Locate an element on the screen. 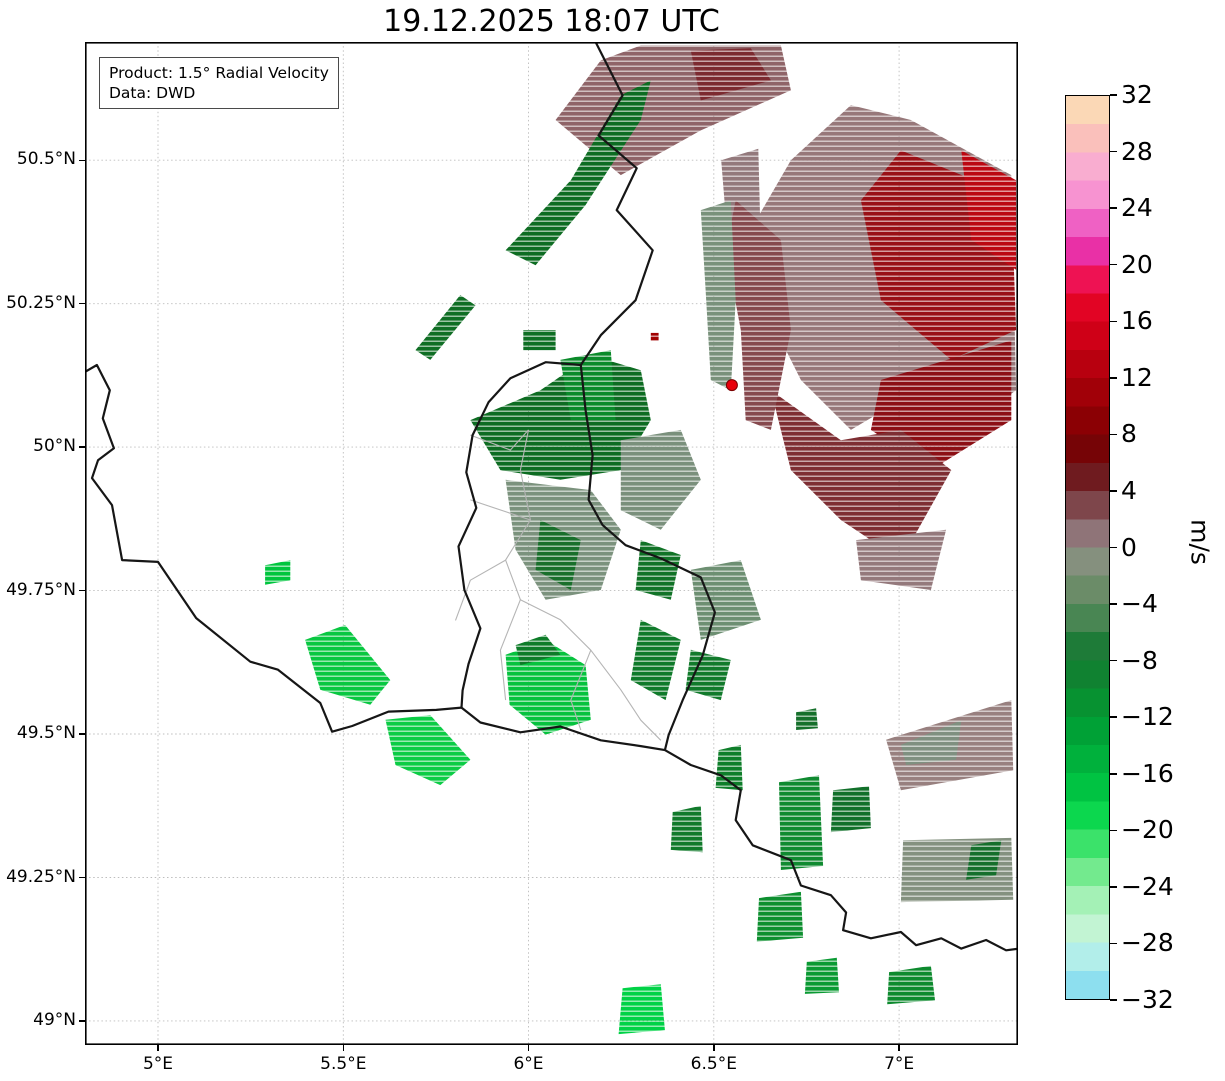 The width and height of the screenshot is (1225, 1081). radar-site-marker is located at coordinates (731, 385).